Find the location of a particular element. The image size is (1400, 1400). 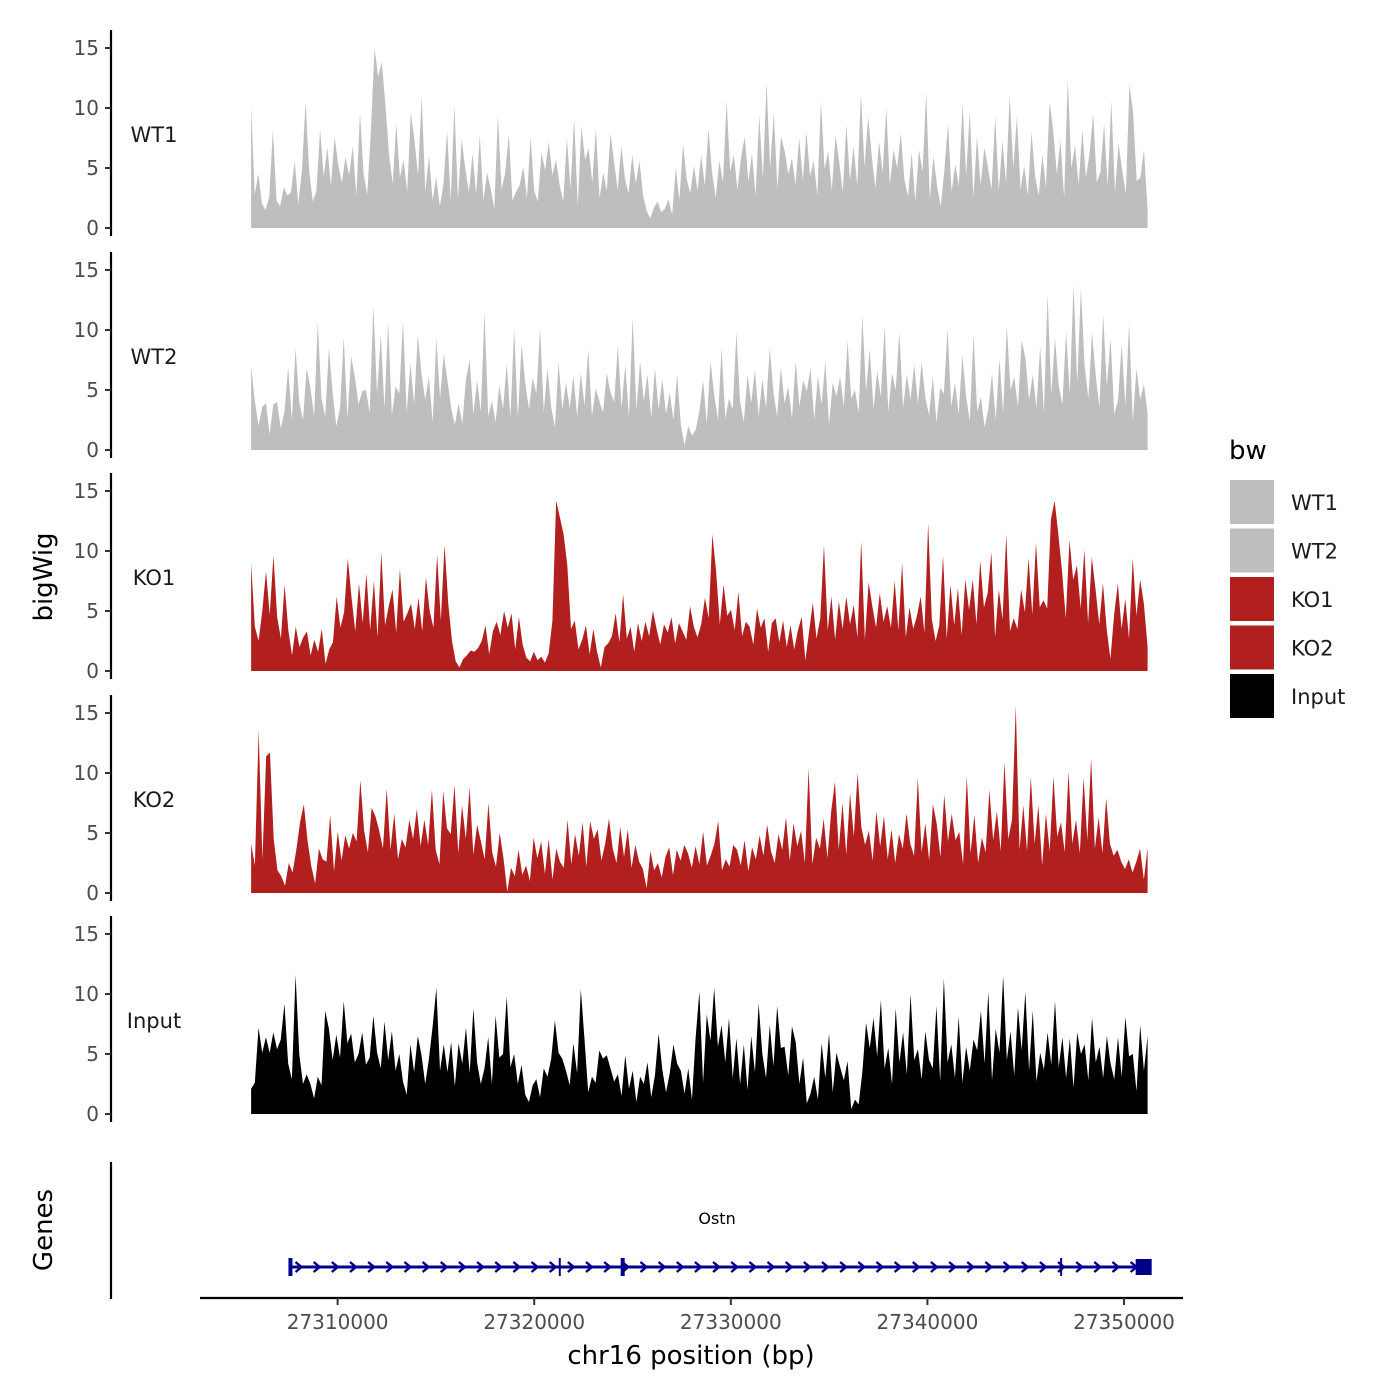

legend-label-input: Input is located at coordinates (1318, 697).